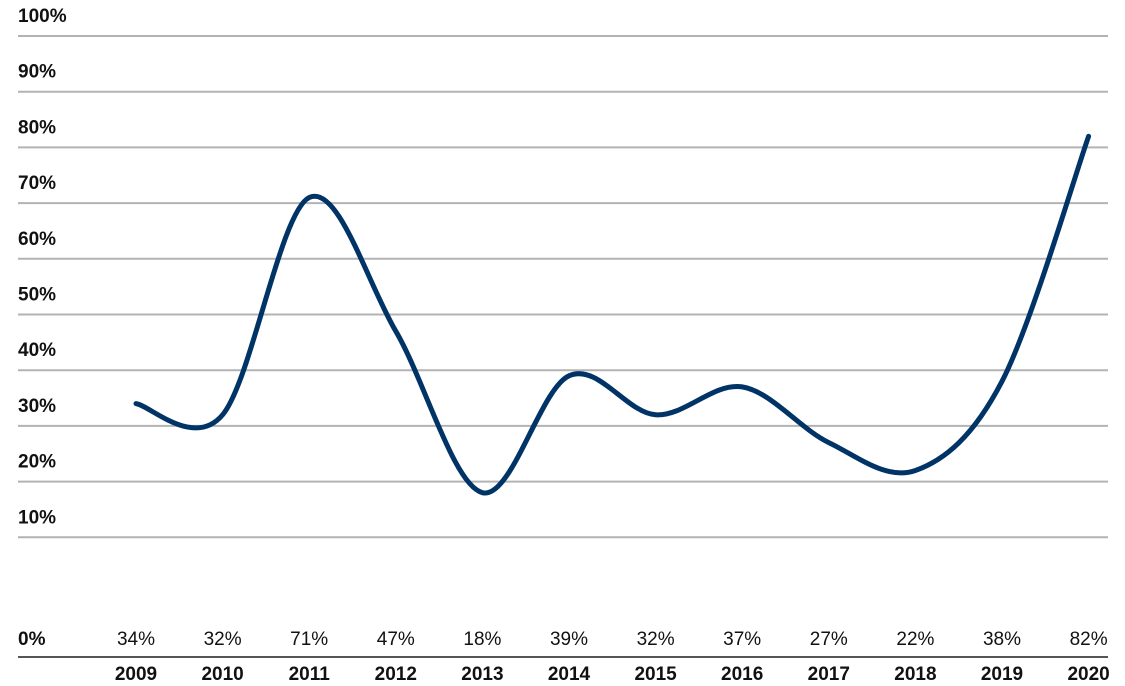 The width and height of the screenshot is (1125, 686). I want to click on x-tick-label: 2020, so click(1088, 674).